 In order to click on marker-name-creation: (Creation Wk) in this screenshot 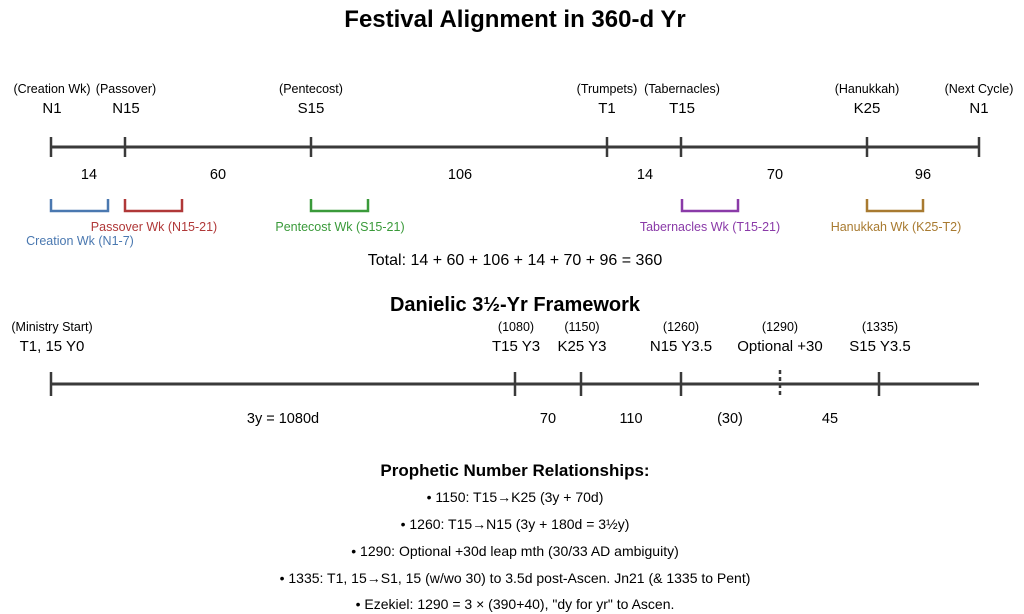, I will do `click(51, 89)`.